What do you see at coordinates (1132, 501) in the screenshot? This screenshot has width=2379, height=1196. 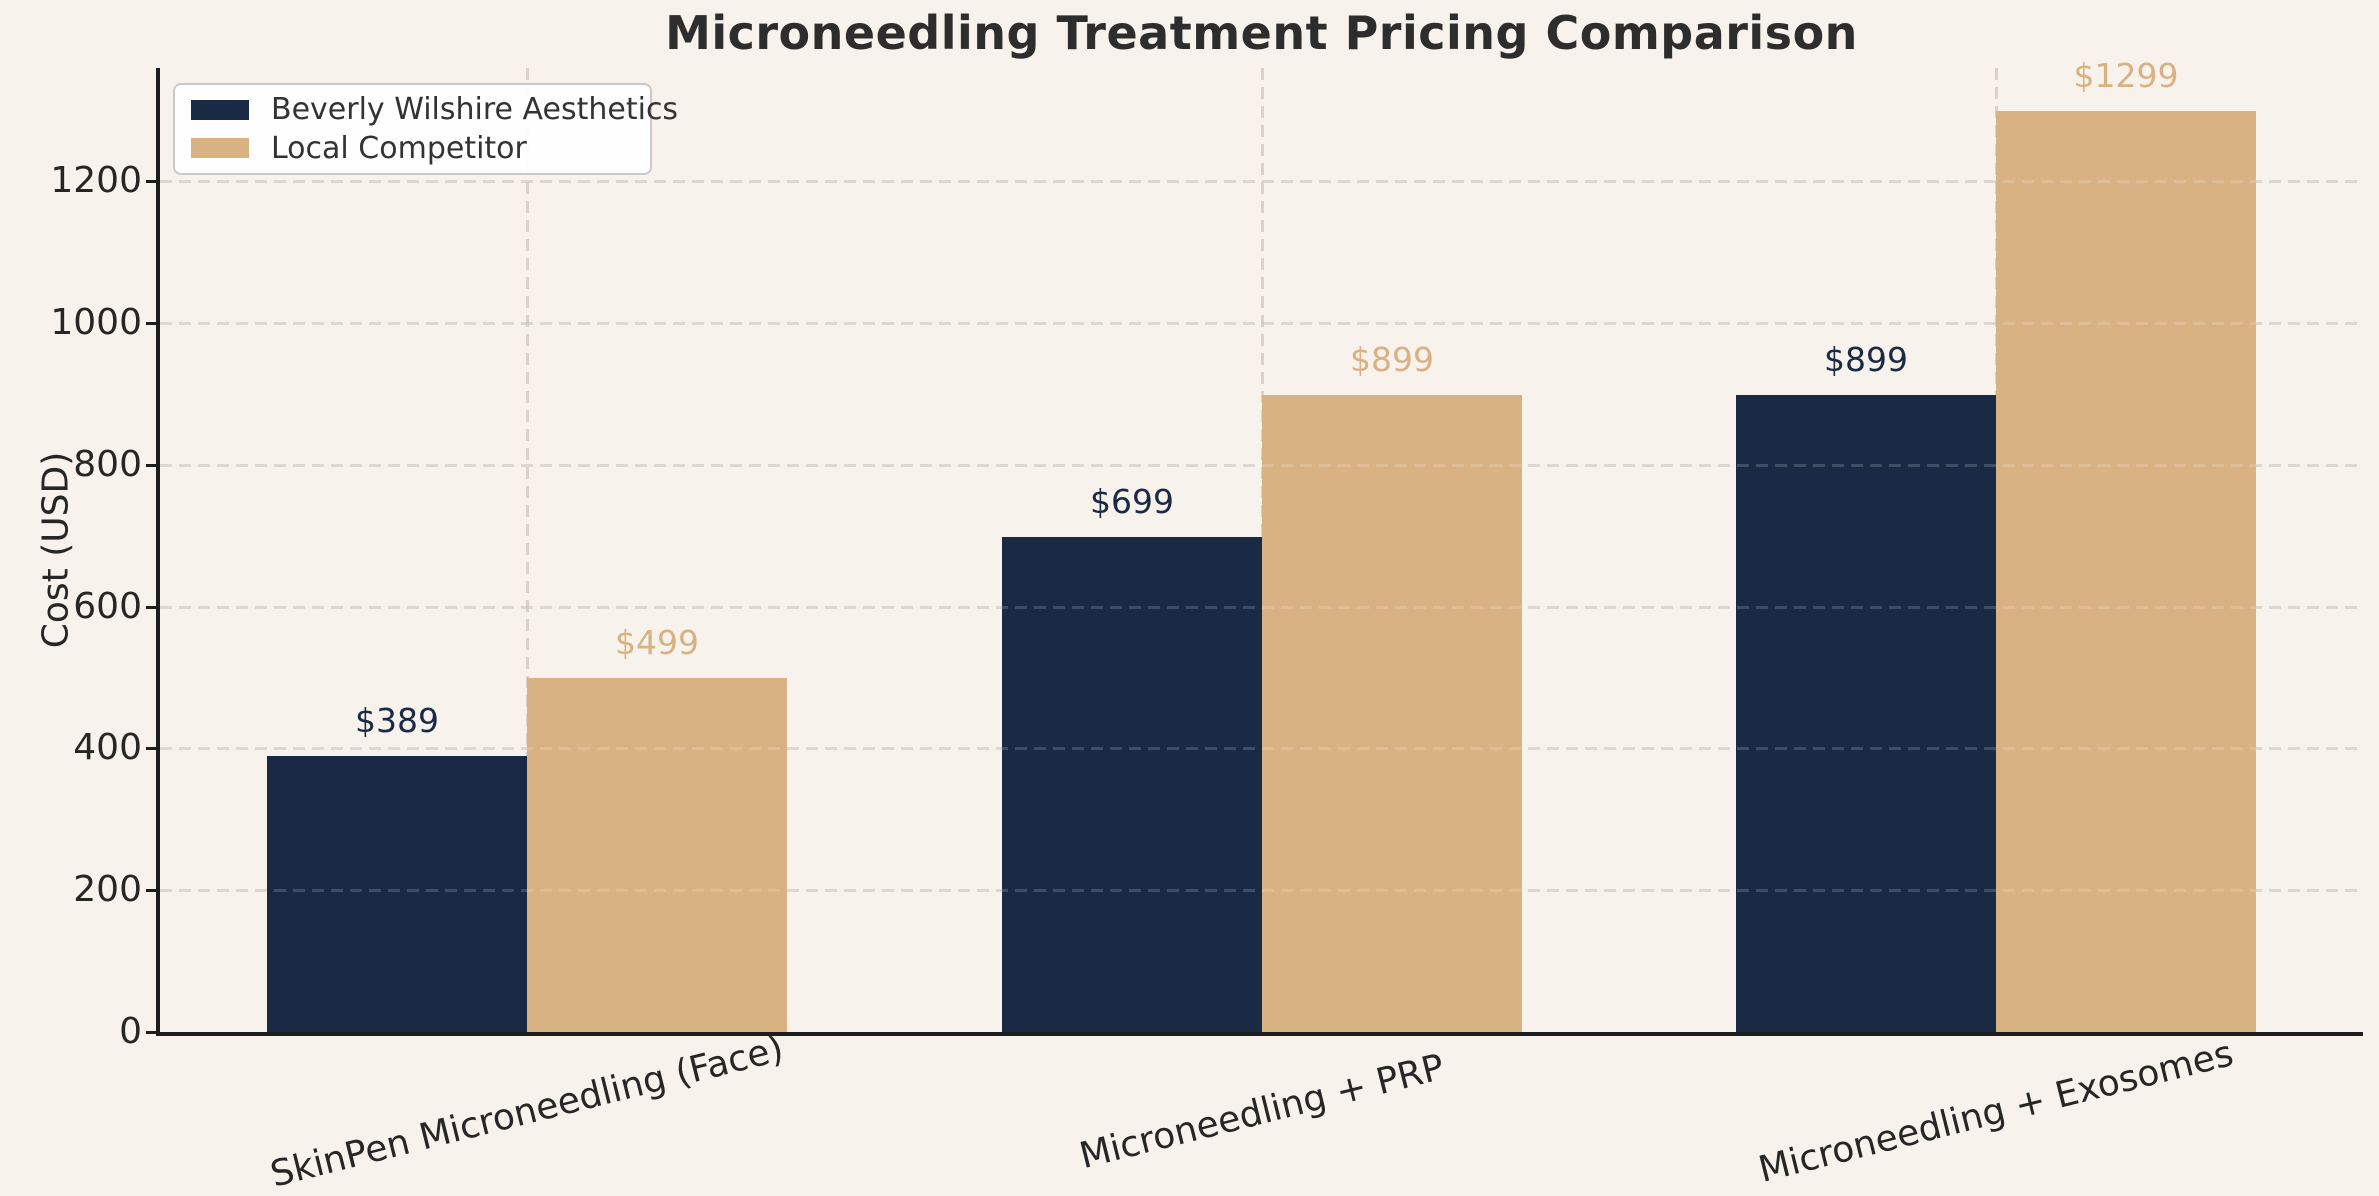 I see `bar-value-label: $699` at bounding box center [1132, 501].